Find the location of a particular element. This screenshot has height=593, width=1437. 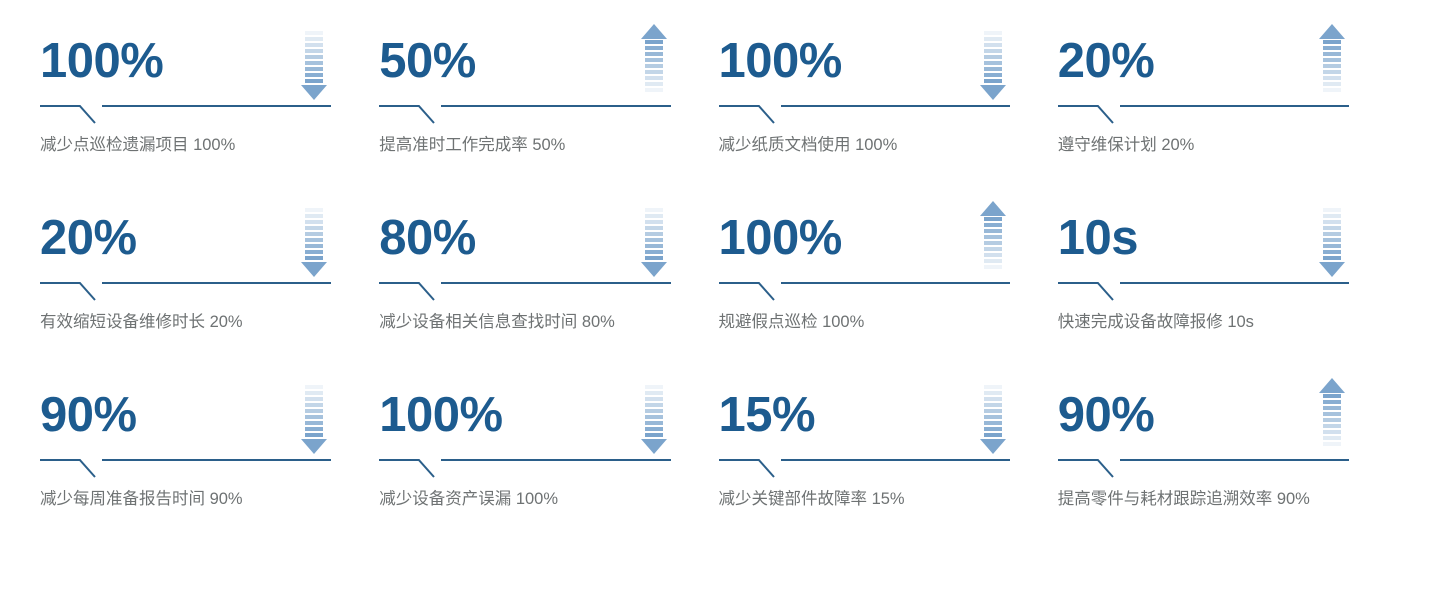

metric-value: 50% is located at coordinates (427, 61).